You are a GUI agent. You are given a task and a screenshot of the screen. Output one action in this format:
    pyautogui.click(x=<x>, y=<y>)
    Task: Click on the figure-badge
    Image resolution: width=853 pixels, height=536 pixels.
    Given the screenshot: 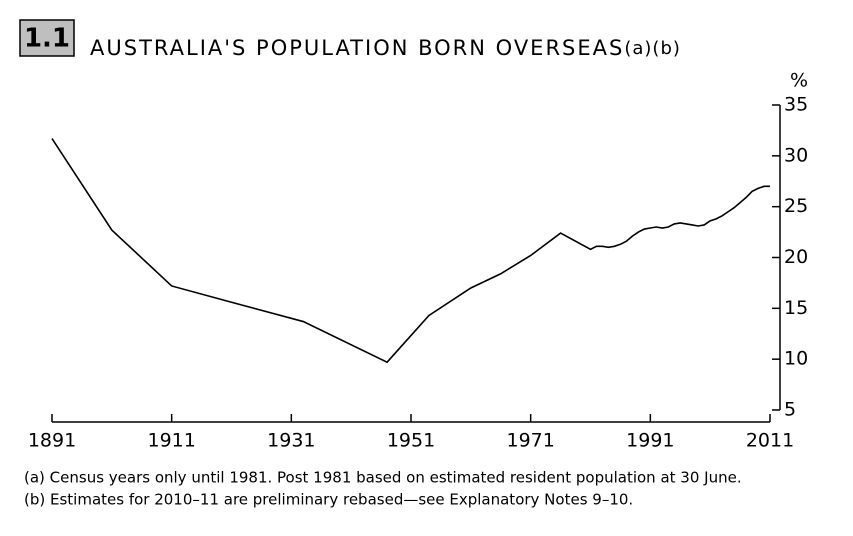 What is the action you would take?
    pyautogui.click(x=47, y=38)
    